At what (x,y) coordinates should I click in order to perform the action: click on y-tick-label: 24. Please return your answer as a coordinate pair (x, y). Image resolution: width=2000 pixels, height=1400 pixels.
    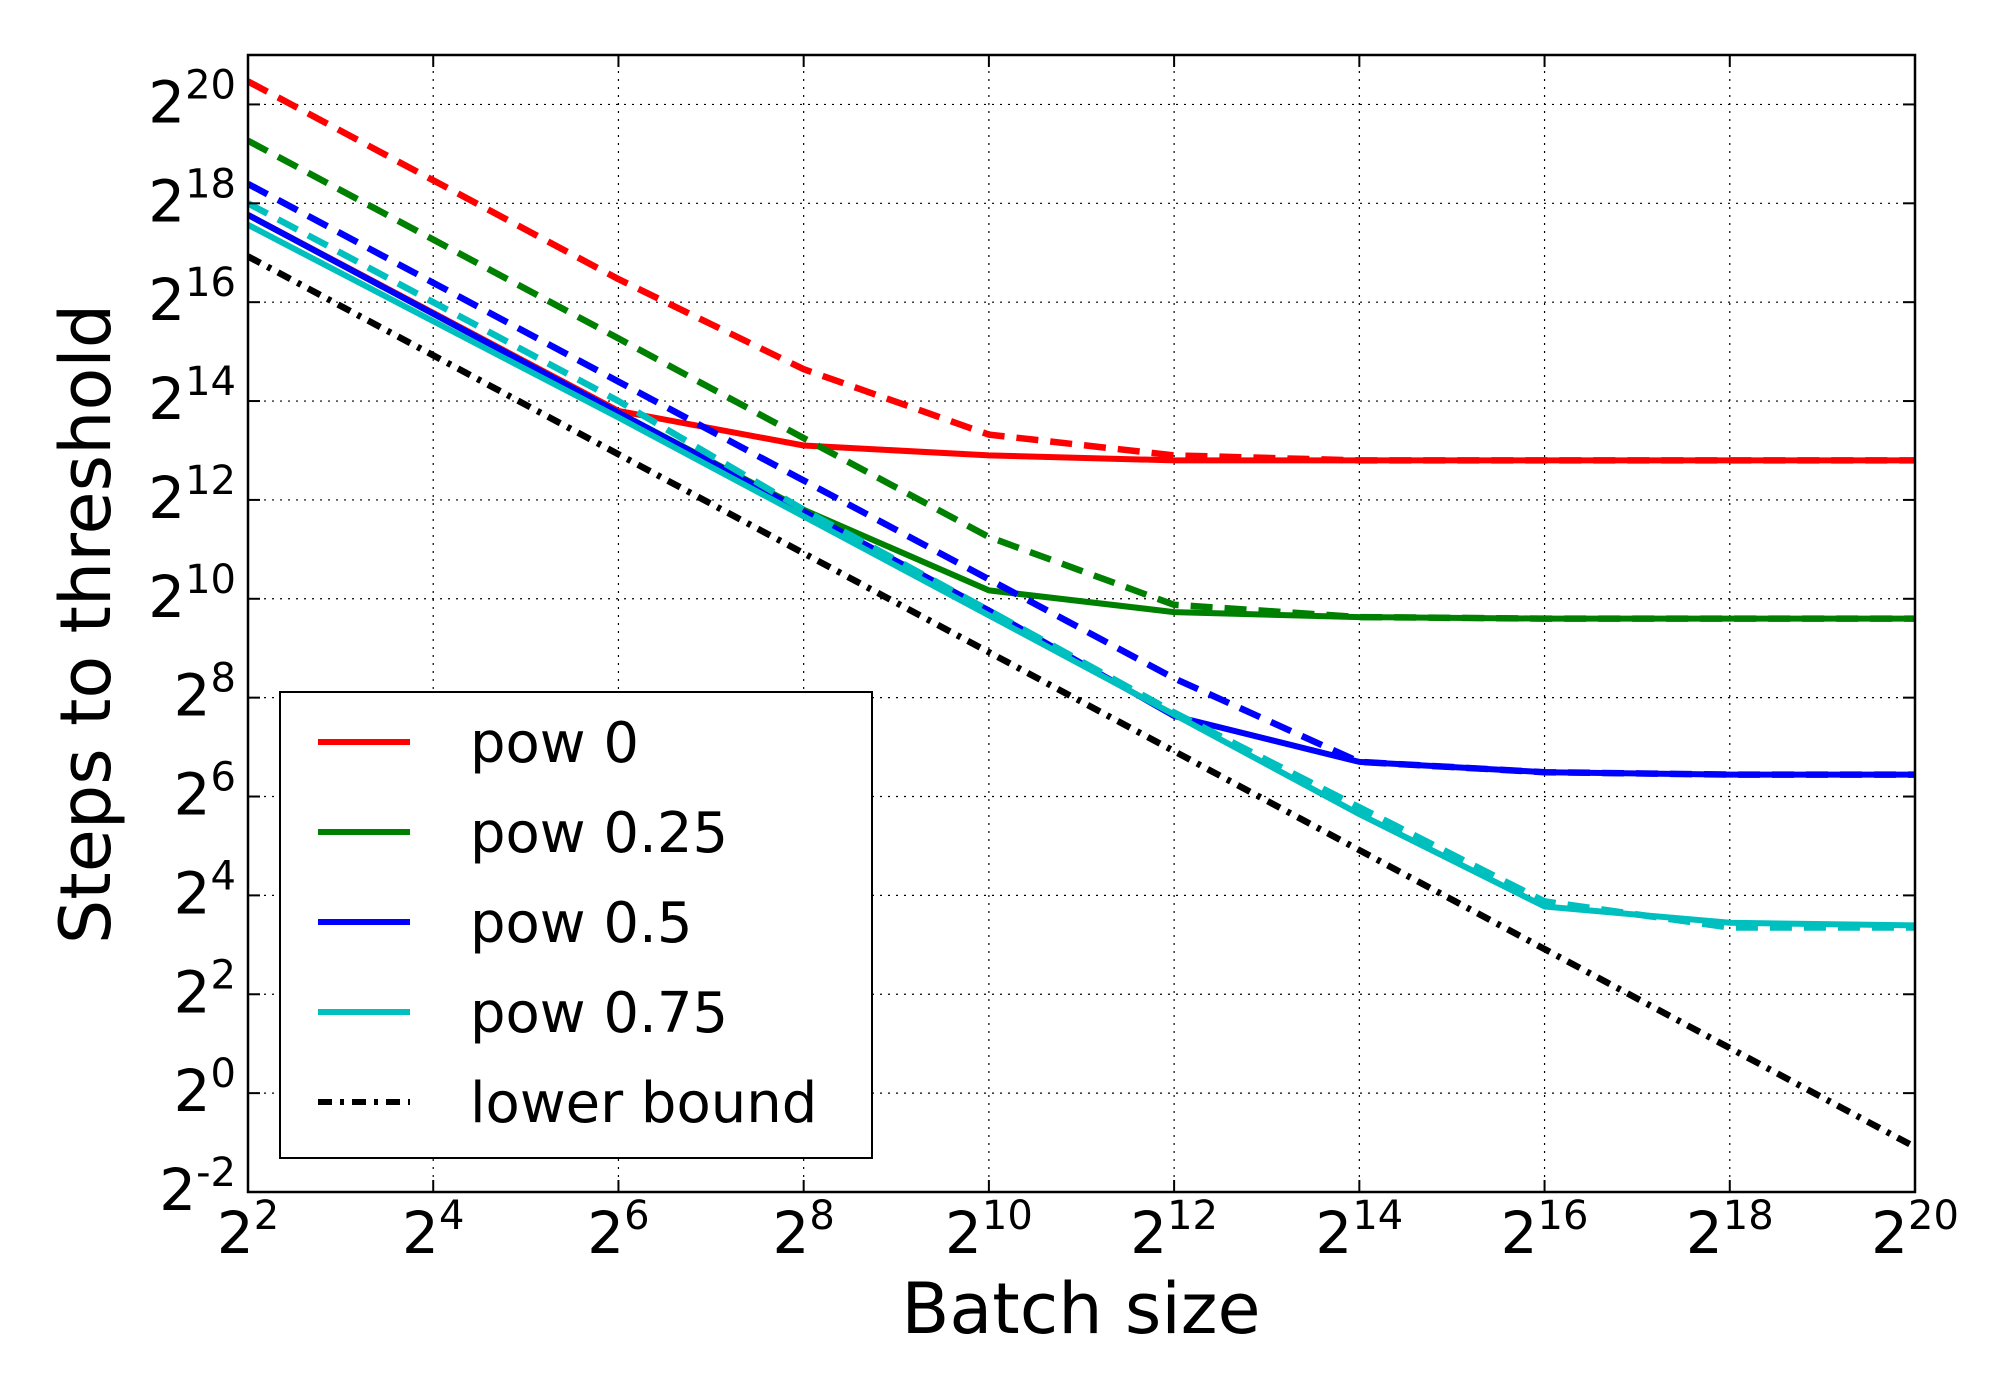
    Looking at the image, I should click on (205, 890).